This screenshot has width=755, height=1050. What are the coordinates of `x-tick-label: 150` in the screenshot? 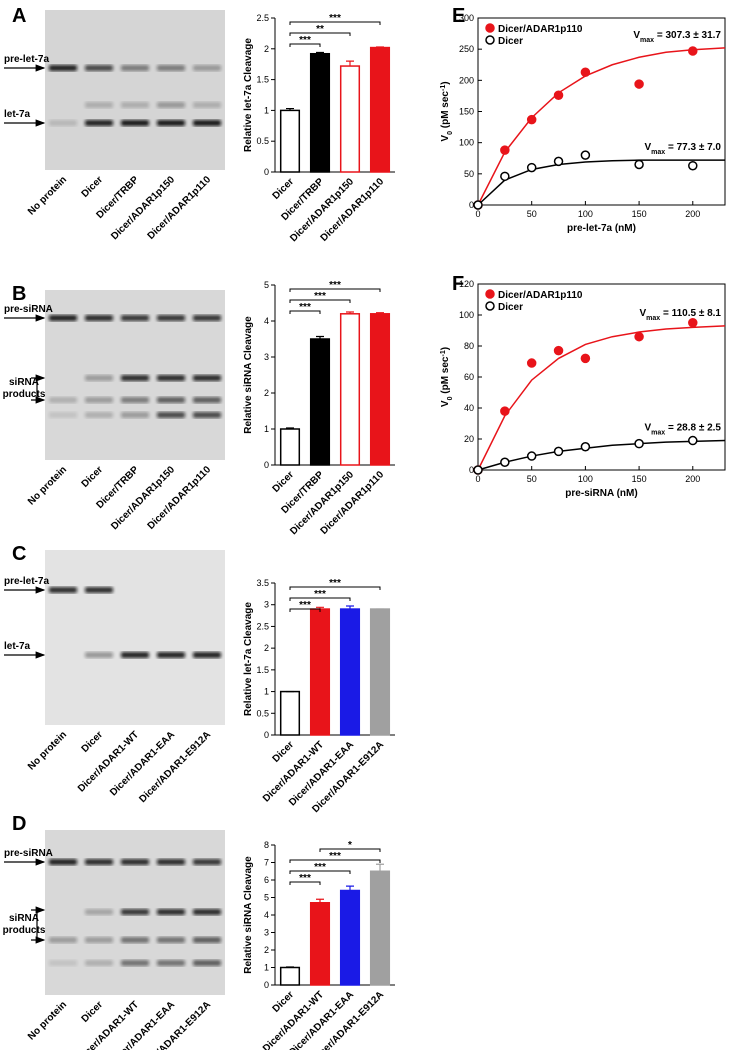 It's located at (639, 214).